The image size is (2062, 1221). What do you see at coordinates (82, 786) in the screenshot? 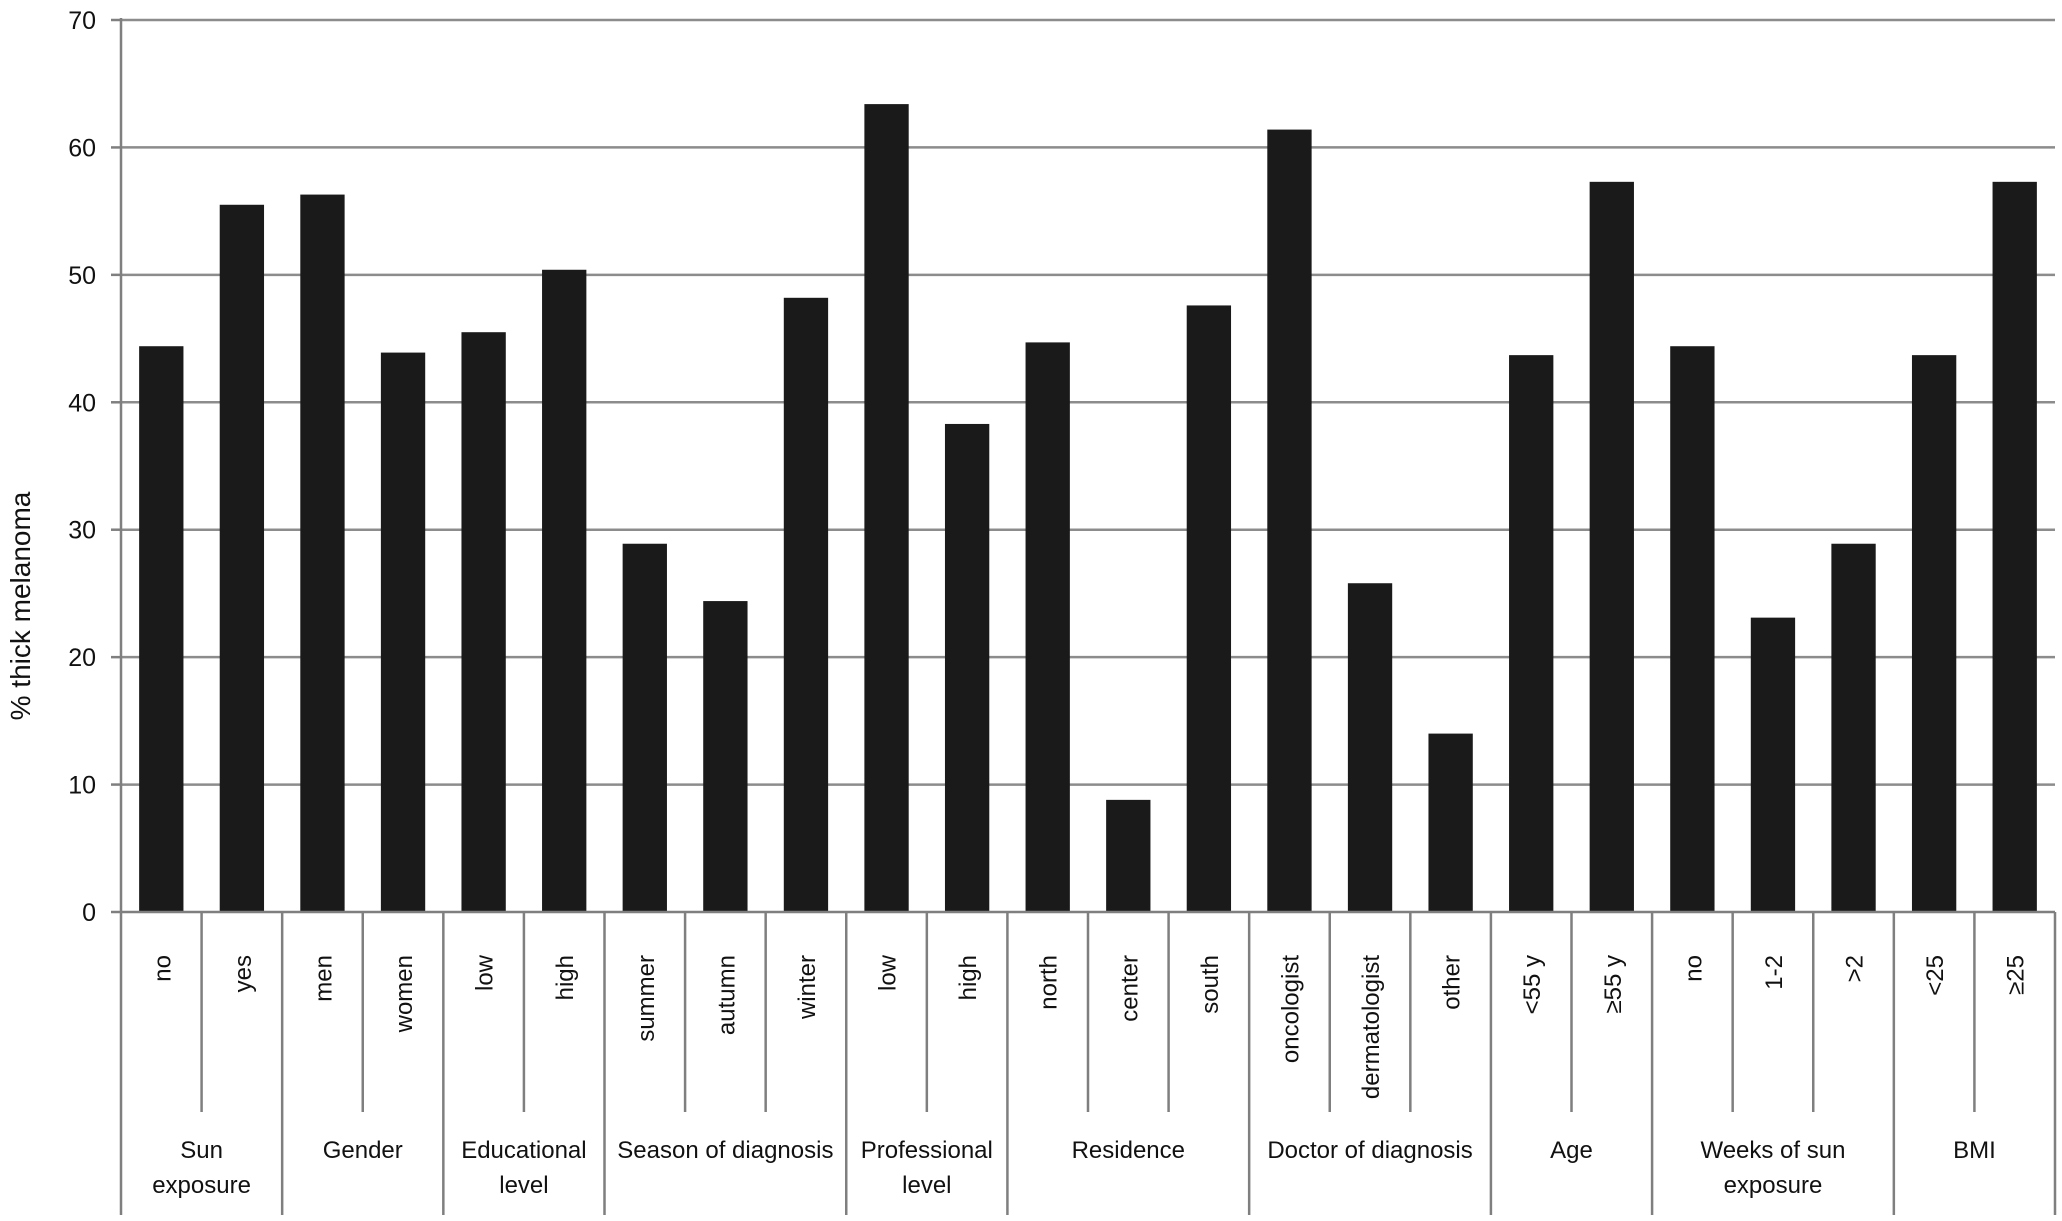
I see `y-tick-label: 10` at bounding box center [82, 786].